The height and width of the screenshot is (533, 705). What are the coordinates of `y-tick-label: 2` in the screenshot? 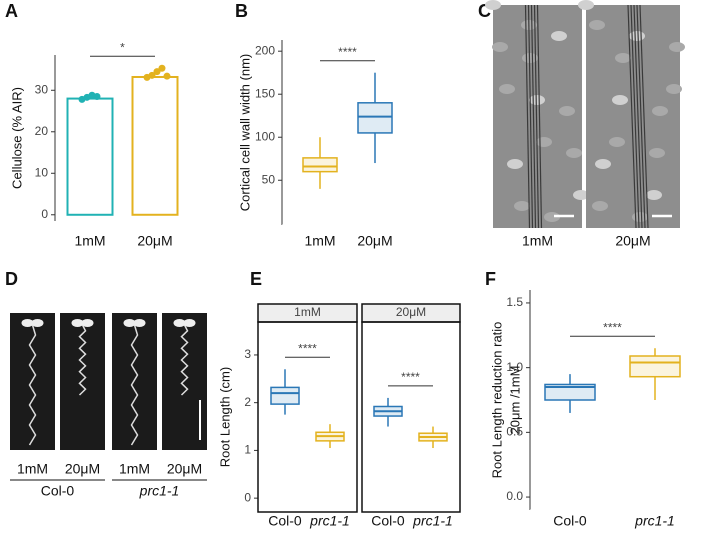 It's located at (247, 402).